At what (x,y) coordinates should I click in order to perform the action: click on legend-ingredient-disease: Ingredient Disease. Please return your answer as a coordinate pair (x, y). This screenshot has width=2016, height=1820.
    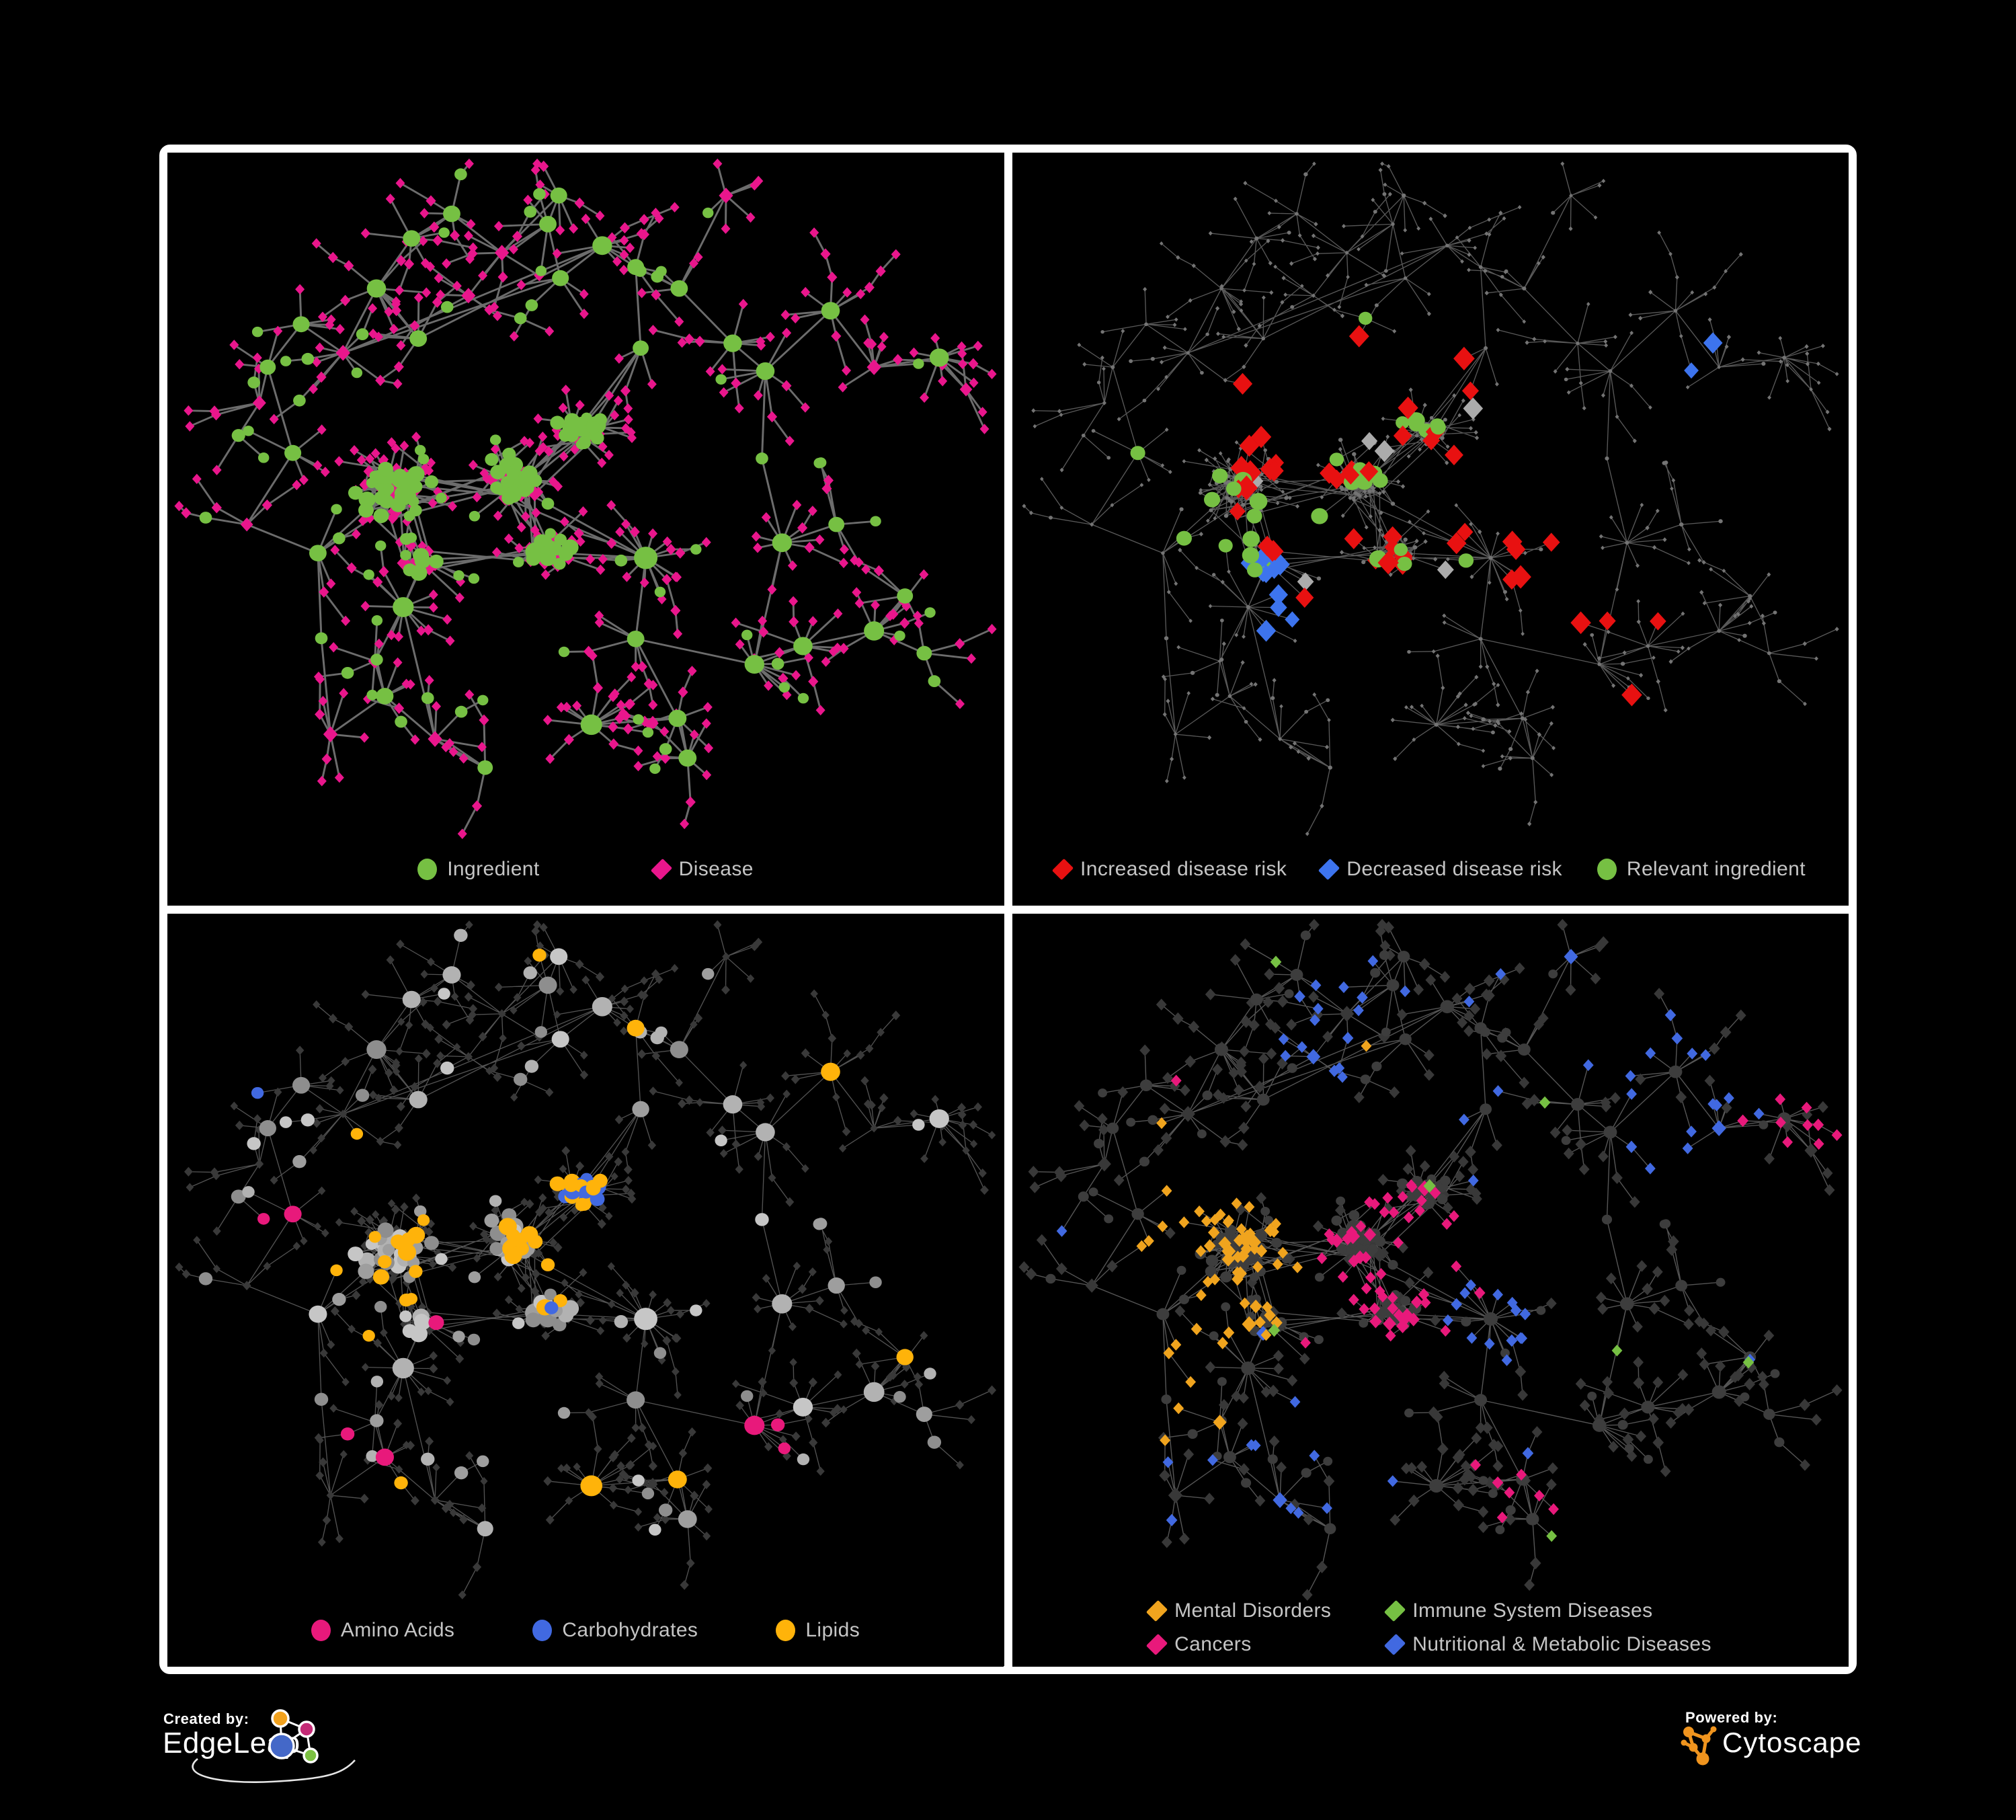
    Looking at the image, I should click on (585, 869).